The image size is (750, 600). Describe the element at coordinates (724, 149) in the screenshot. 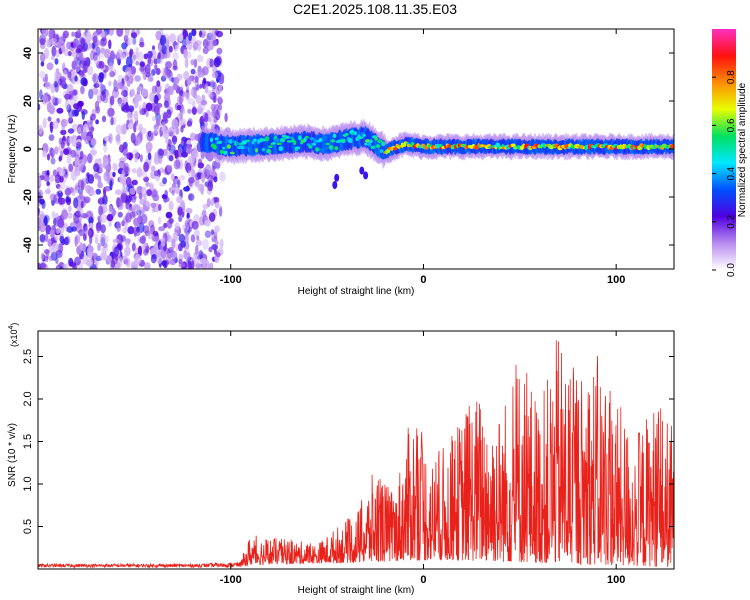

I see `colorbar-gradient` at that location.